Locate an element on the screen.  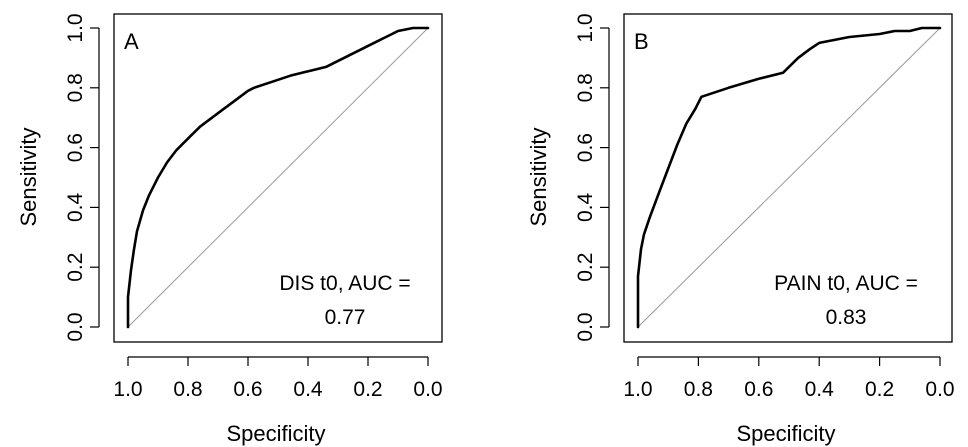
panel-a-x-axis-label: Specificity is located at coordinates (275, 433).